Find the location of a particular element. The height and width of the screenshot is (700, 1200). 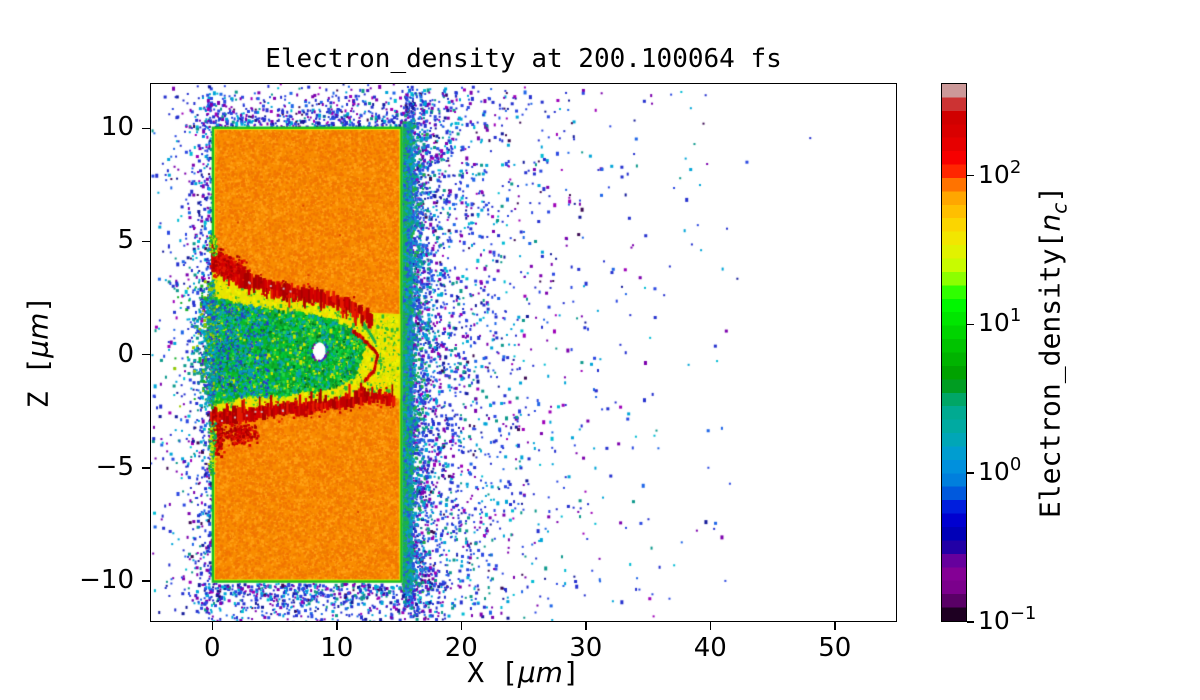

colorbar-tick-label: 10¹ is located at coordinates (1000, 321).